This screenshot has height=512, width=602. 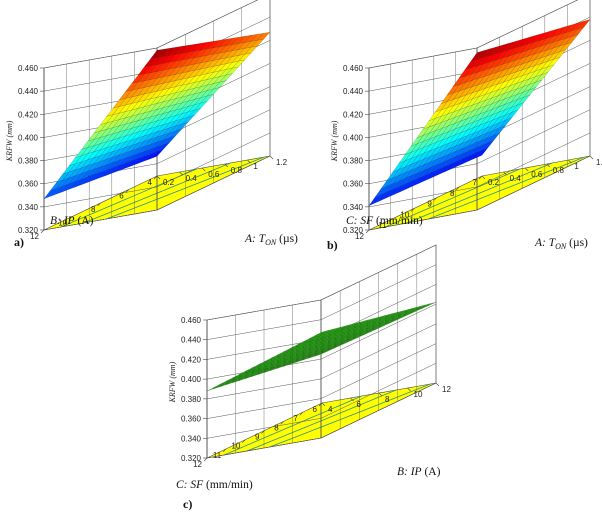 I want to click on y-axis-label: B: IP (A), so click(x=72, y=221).